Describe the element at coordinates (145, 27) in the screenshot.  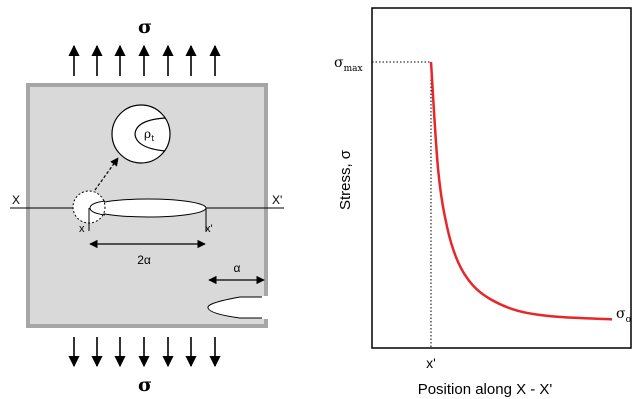
I see `sigma-top-label: σ` at that location.